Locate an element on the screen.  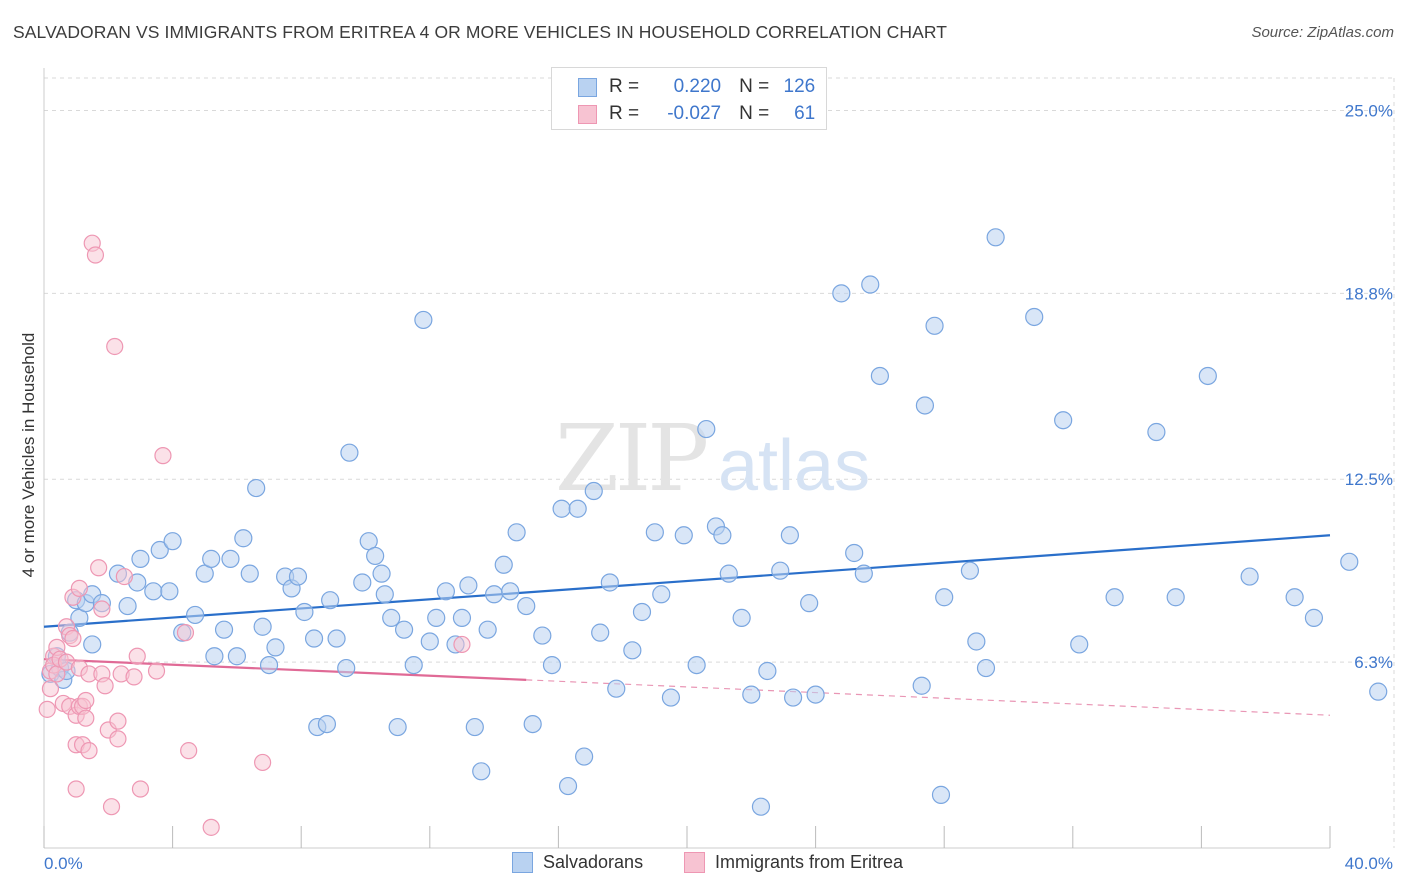
legend-r-value: -0.027 is located at coordinates (694, 113).